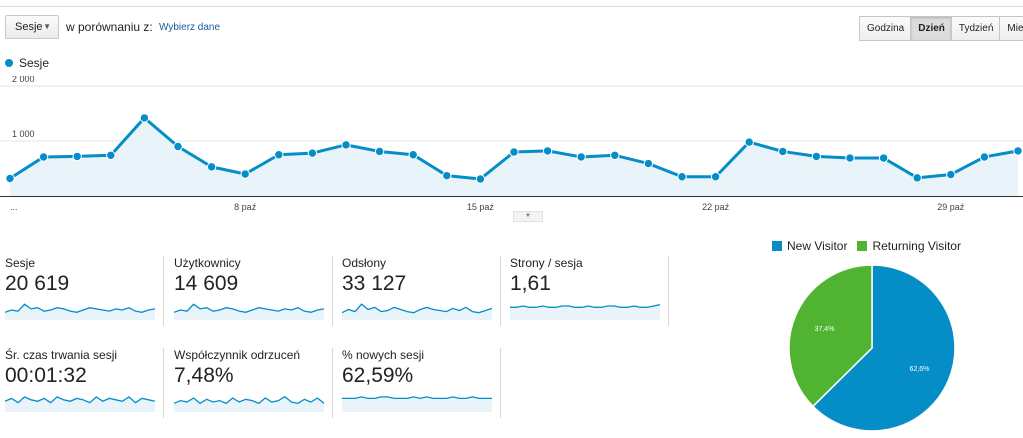  Describe the element at coordinates (204, 375) in the screenshot. I see `metric-value: 7,48%` at that location.